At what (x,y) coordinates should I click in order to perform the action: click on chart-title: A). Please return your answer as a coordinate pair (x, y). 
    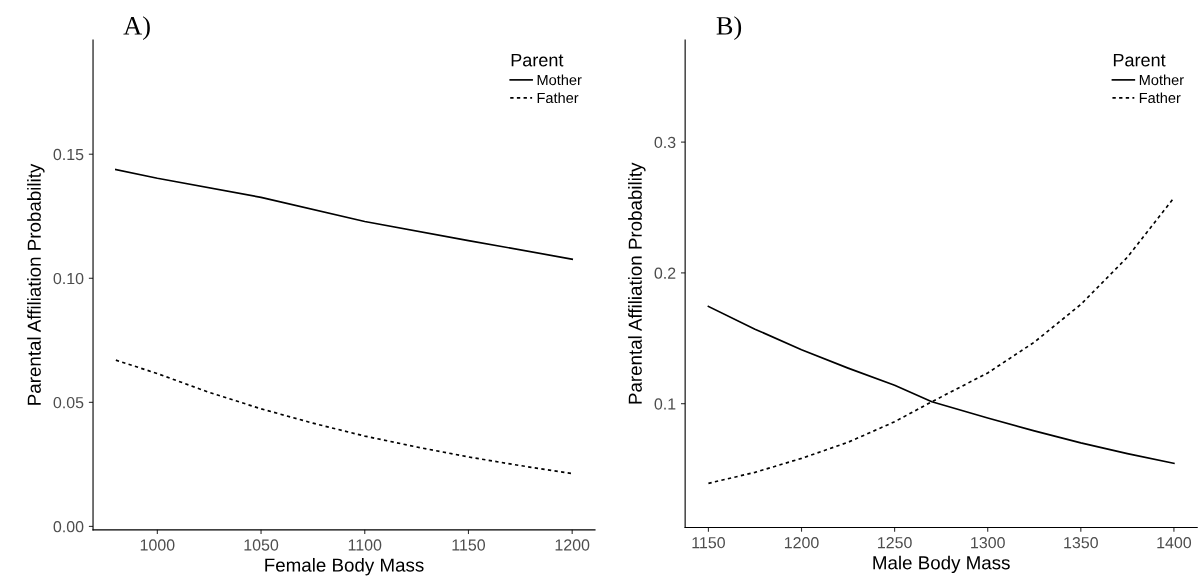
    Looking at the image, I should click on (136, 28).